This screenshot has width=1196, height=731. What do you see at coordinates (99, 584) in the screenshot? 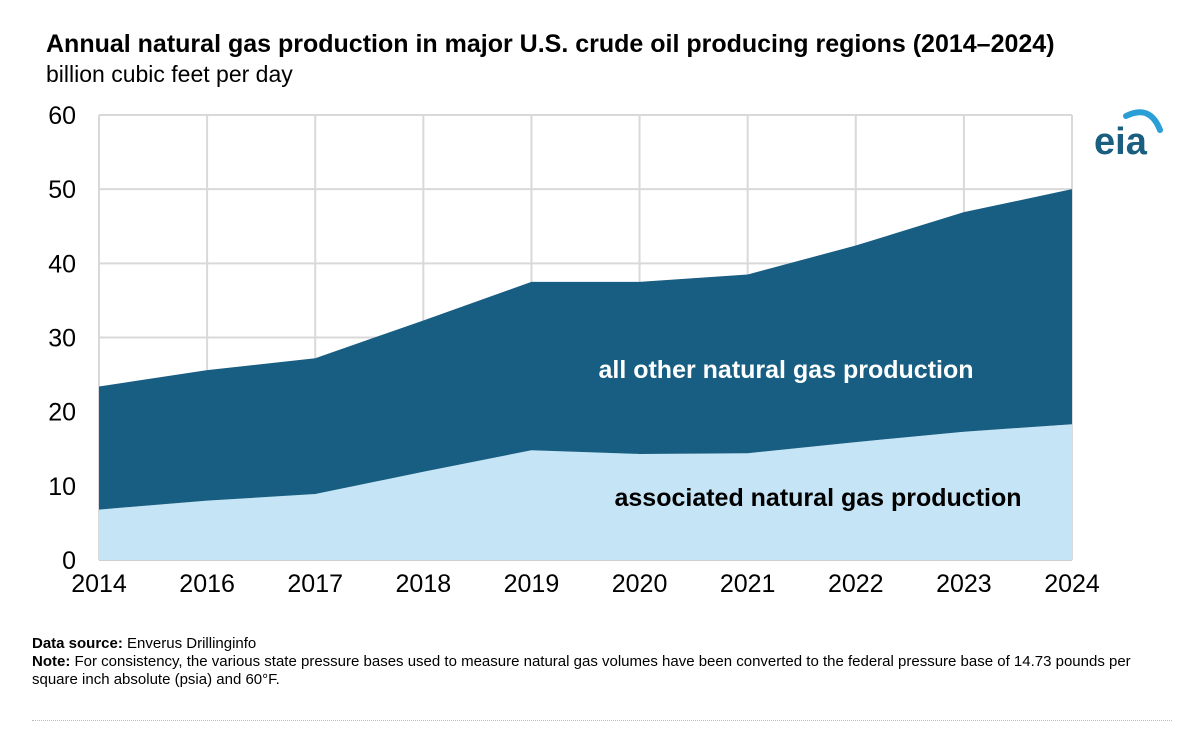
I see `x-tick-label: 2014` at bounding box center [99, 584].